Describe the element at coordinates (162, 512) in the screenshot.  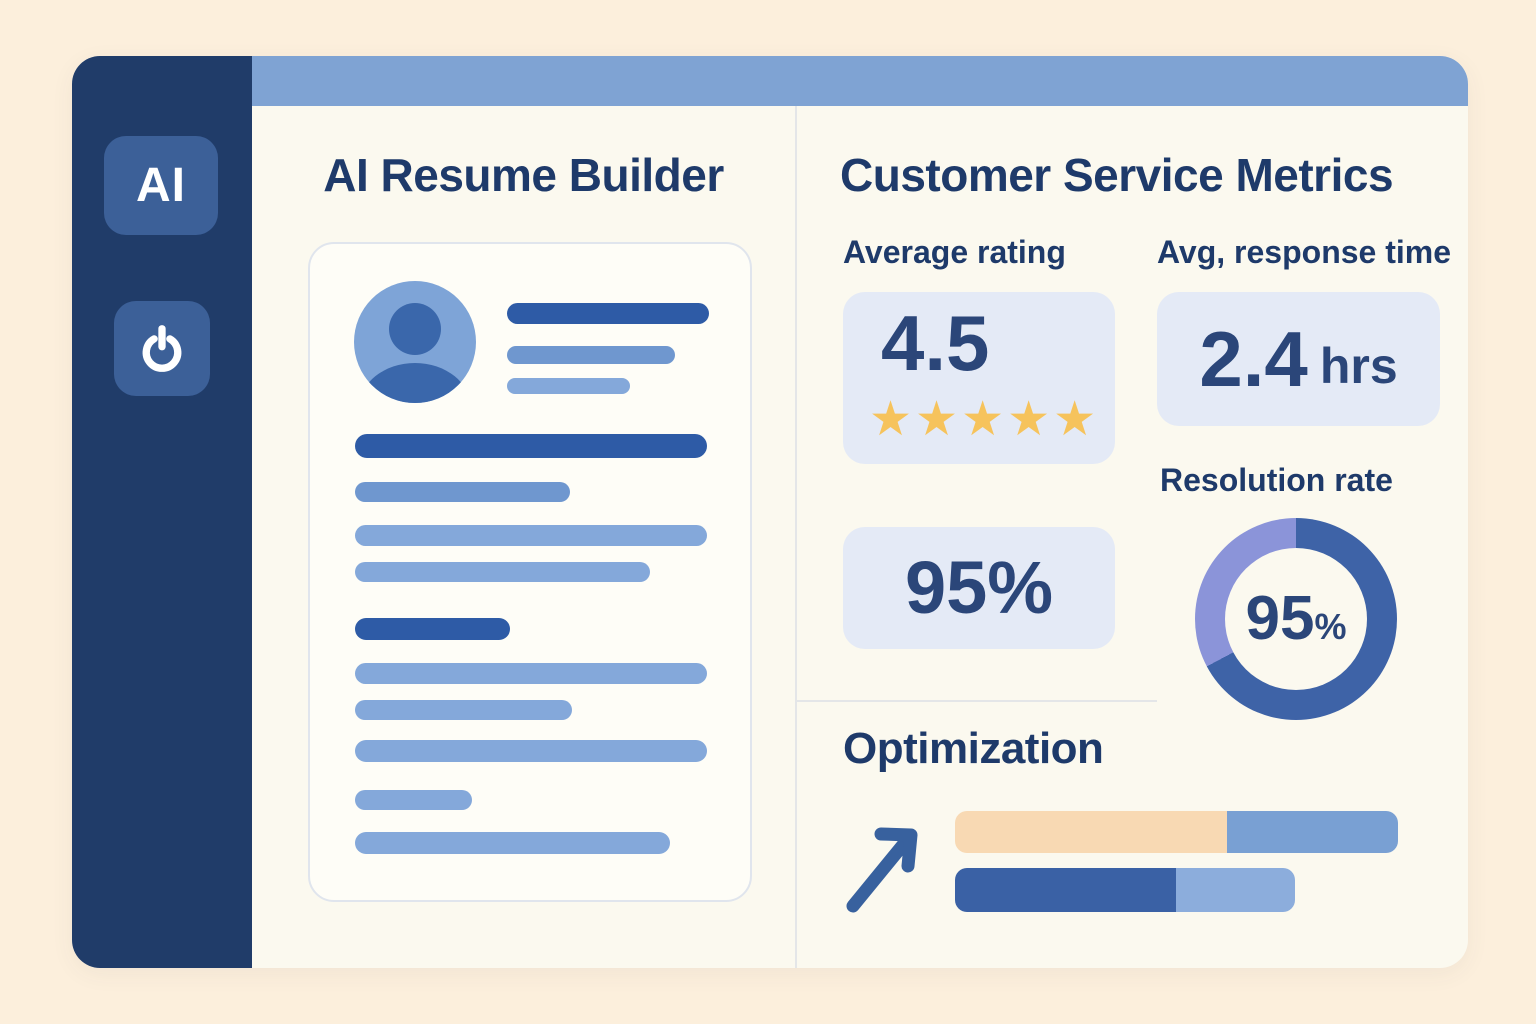
I see `sidebar: AI` at that location.